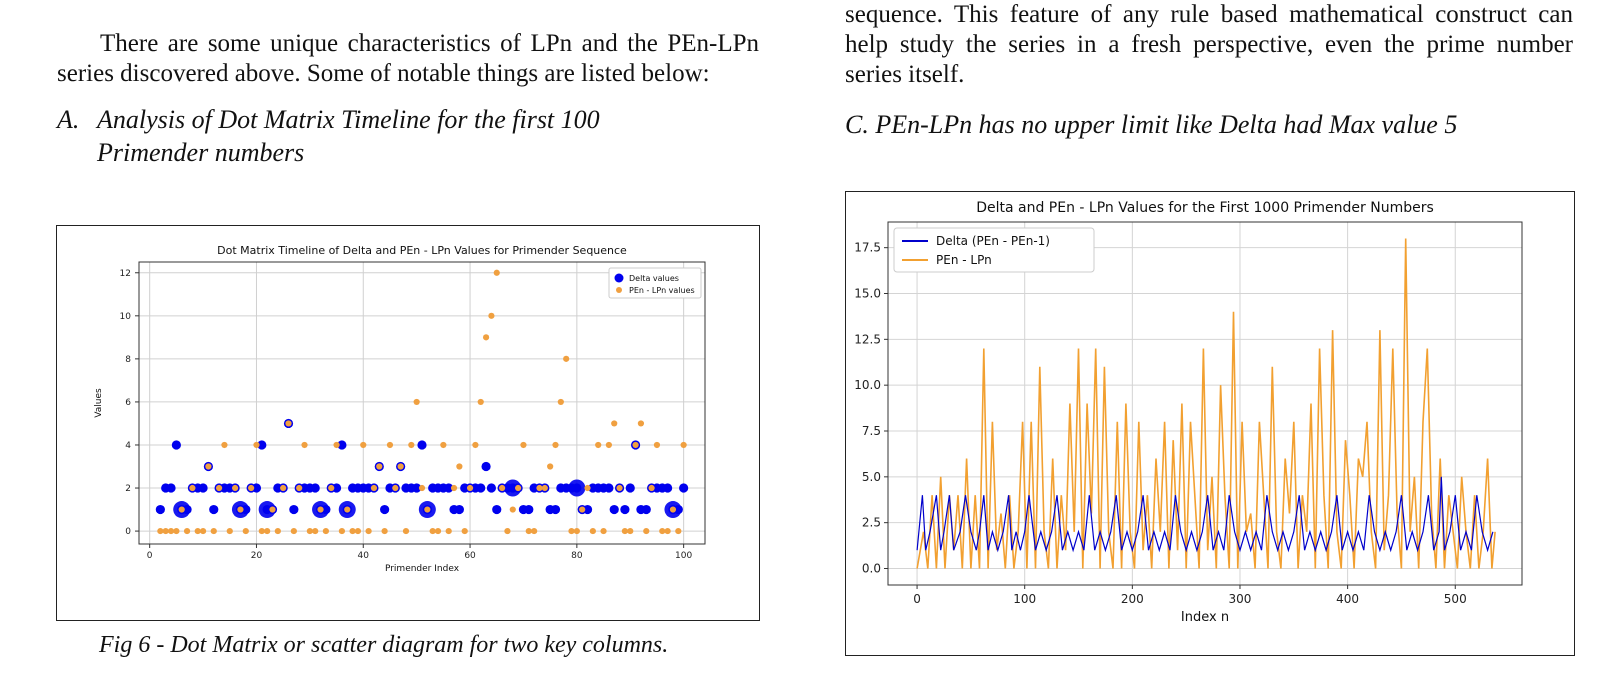 Image resolution: width=1623 pixels, height=682 pixels. I want to click on delta-line, so click(1205, 514).